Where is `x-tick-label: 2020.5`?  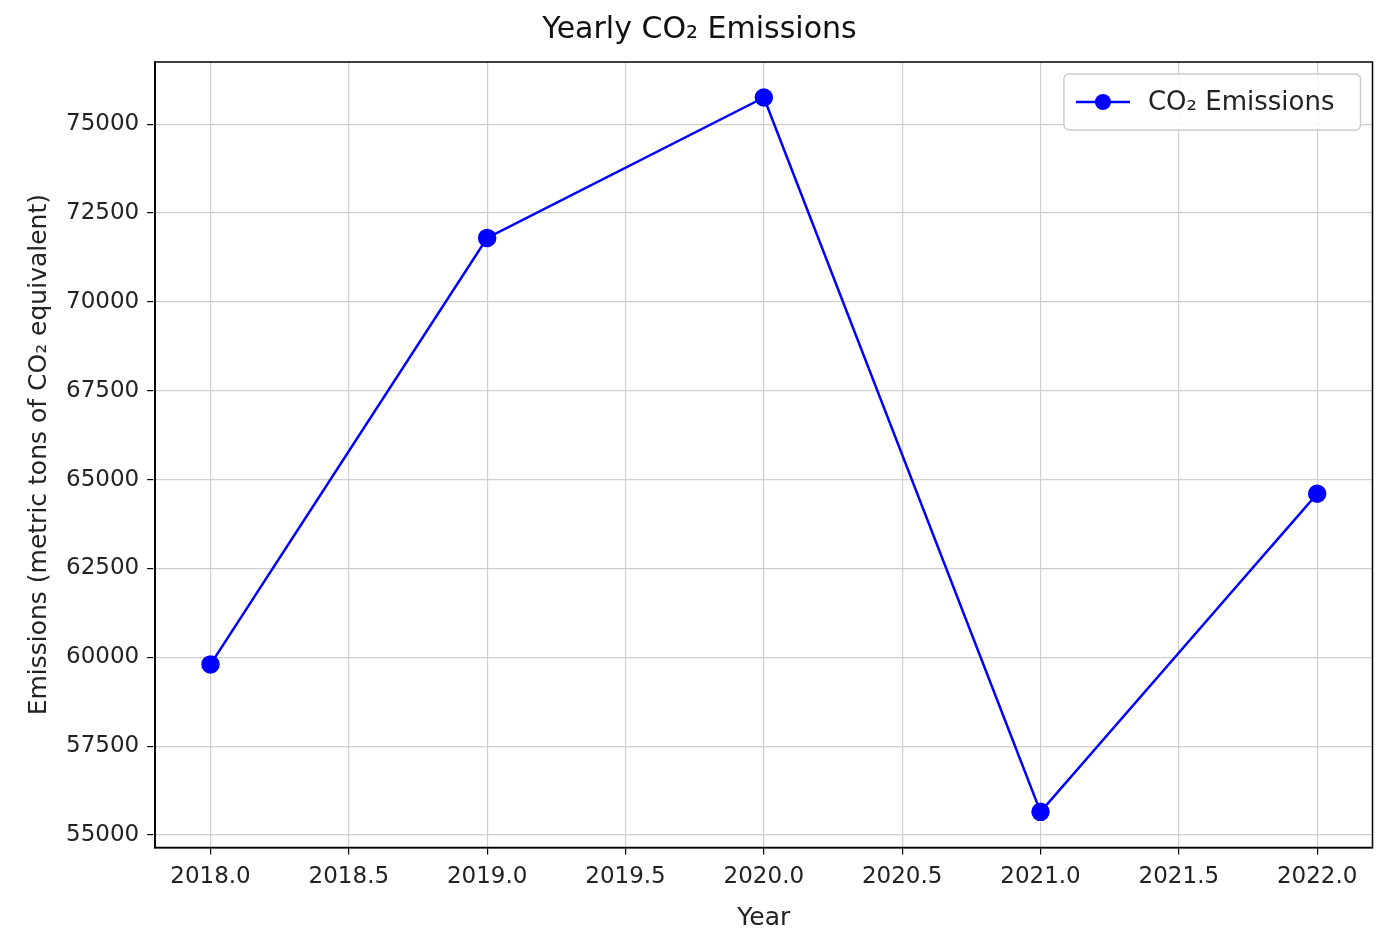
x-tick-label: 2020.5 is located at coordinates (902, 875).